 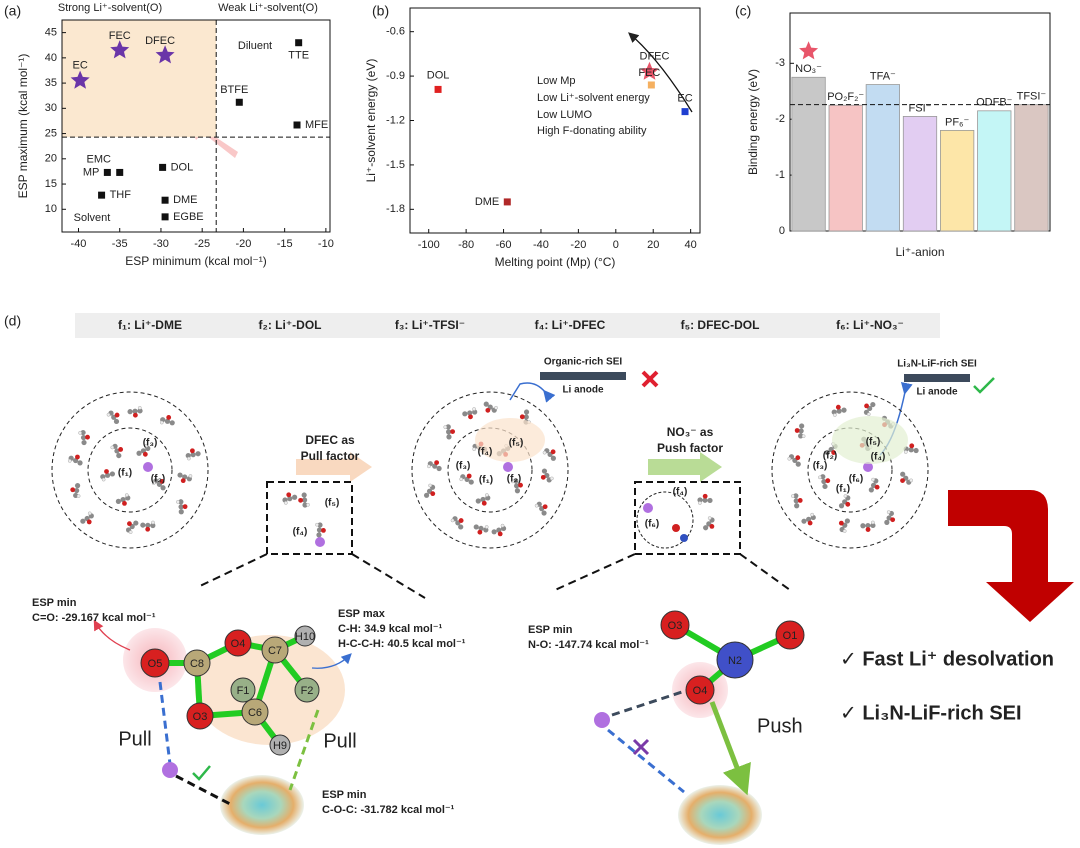 I want to click on annotation: Low Li⁺-solvent energy, so click(x=593, y=98).